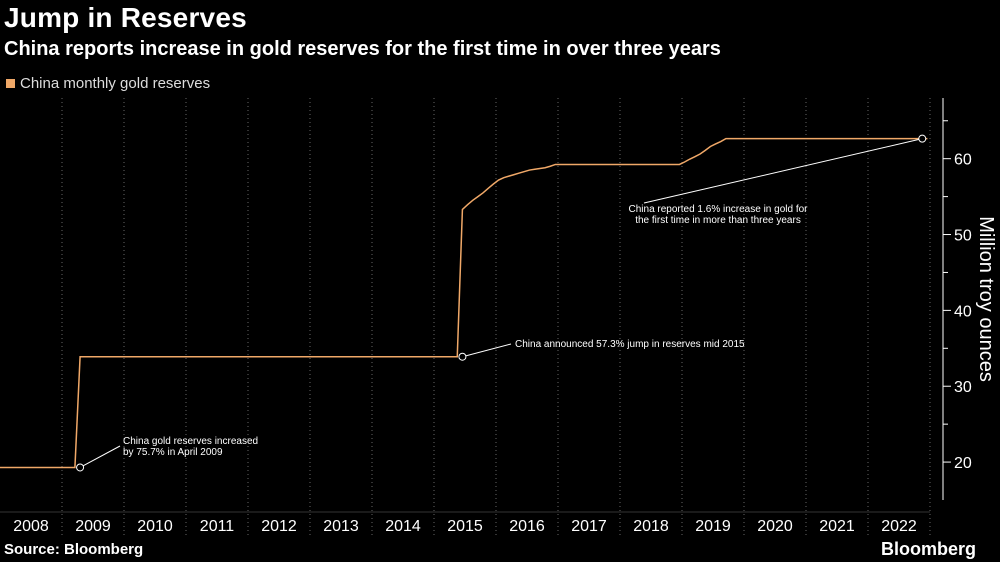  What do you see at coordinates (125, 17) in the screenshot?
I see `chart-title: Jump in Reserves` at bounding box center [125, 17].